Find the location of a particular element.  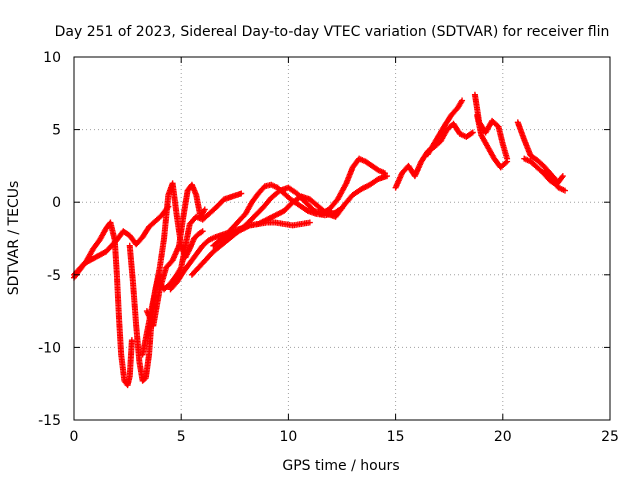

x-axis-label: GPS time / hours is located at coordinates (340, 466).